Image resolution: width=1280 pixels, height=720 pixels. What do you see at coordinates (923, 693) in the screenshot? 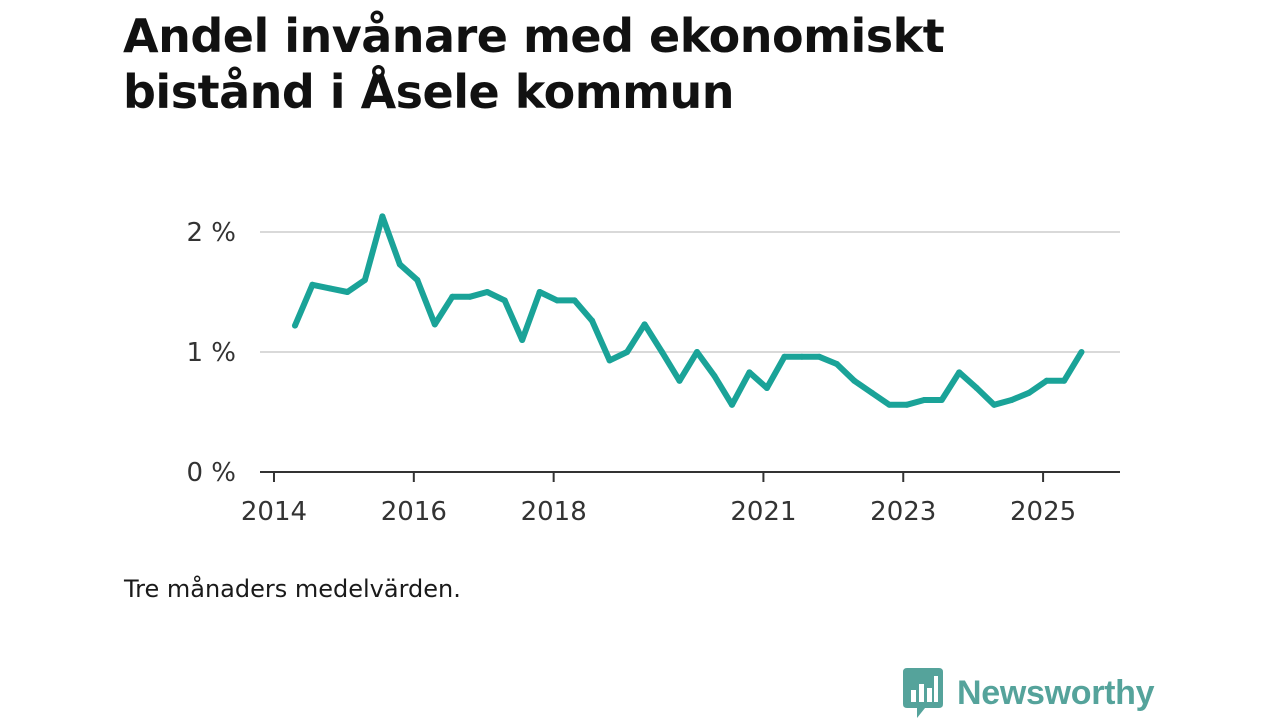
I see `bar-chart-speech-bubble-icon` at bounding box center [923, 693].